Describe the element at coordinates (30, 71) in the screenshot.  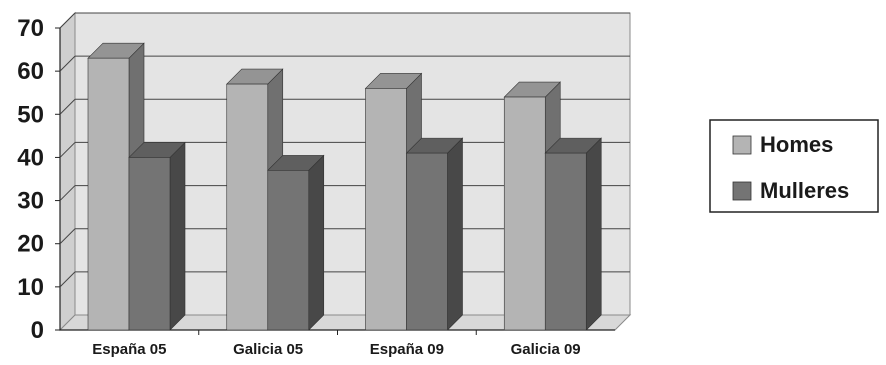
I see `y-tick-label: 60` at that location.